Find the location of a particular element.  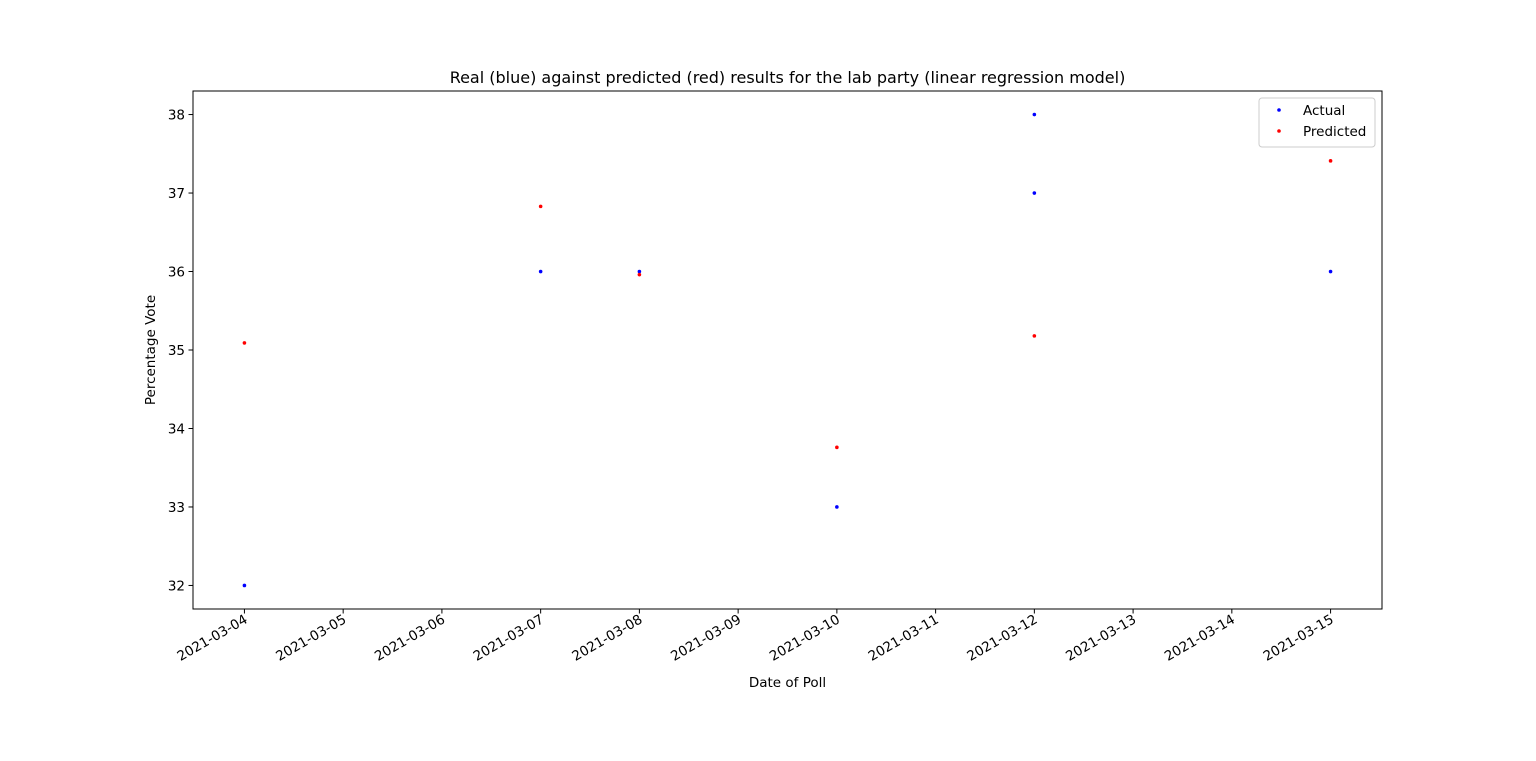

y-tick-label: 32 is located at coordinates (176, 586).